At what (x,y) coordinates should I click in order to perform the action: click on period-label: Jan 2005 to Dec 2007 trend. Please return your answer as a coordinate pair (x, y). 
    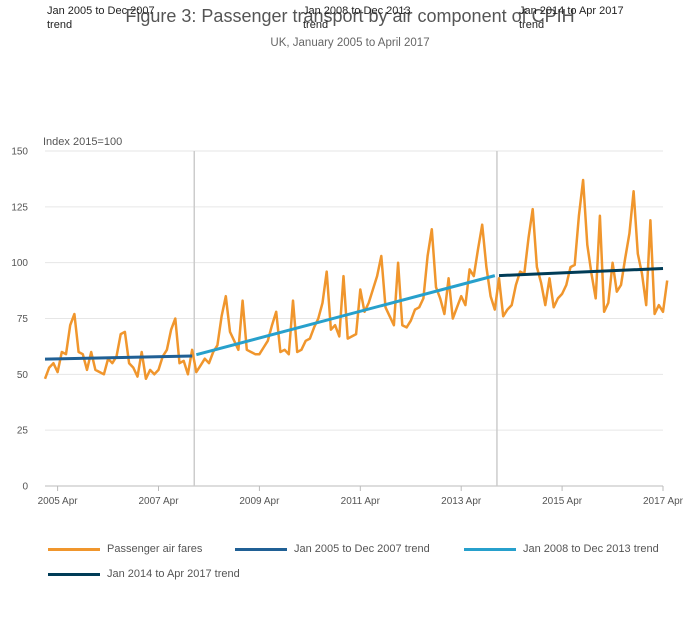
    Looking at the image, I should click on (101, 18).